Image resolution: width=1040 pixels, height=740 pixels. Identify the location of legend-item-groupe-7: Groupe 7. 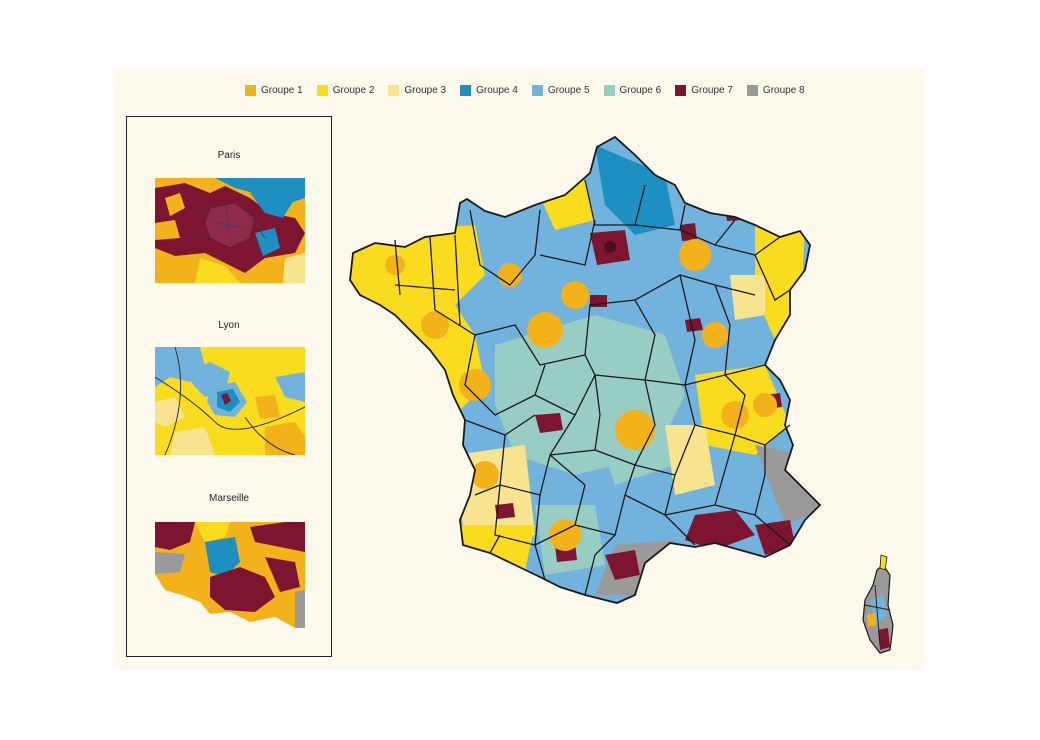
(704, 90).